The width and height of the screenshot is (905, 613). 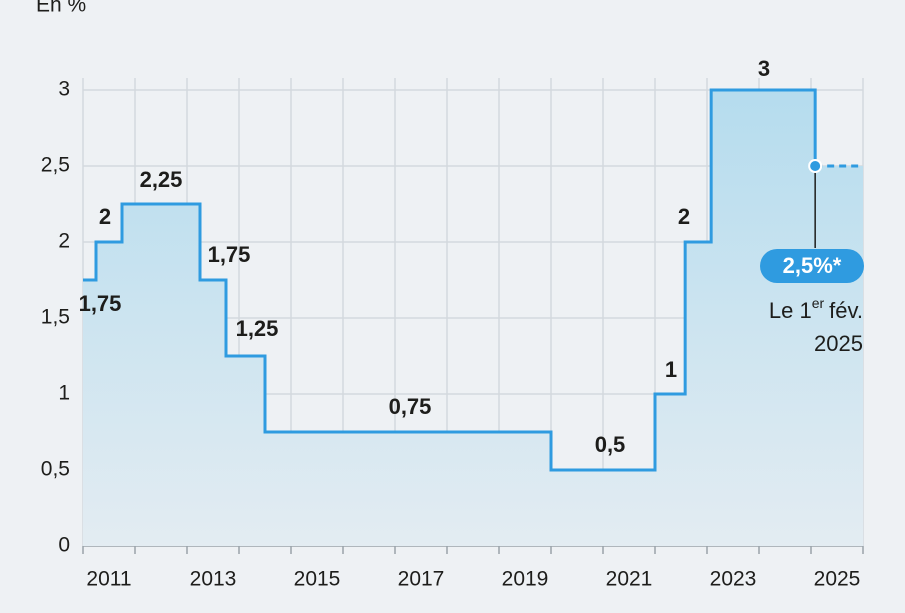 I want to click on value-label: 2,25, so click(x=161, y=179).